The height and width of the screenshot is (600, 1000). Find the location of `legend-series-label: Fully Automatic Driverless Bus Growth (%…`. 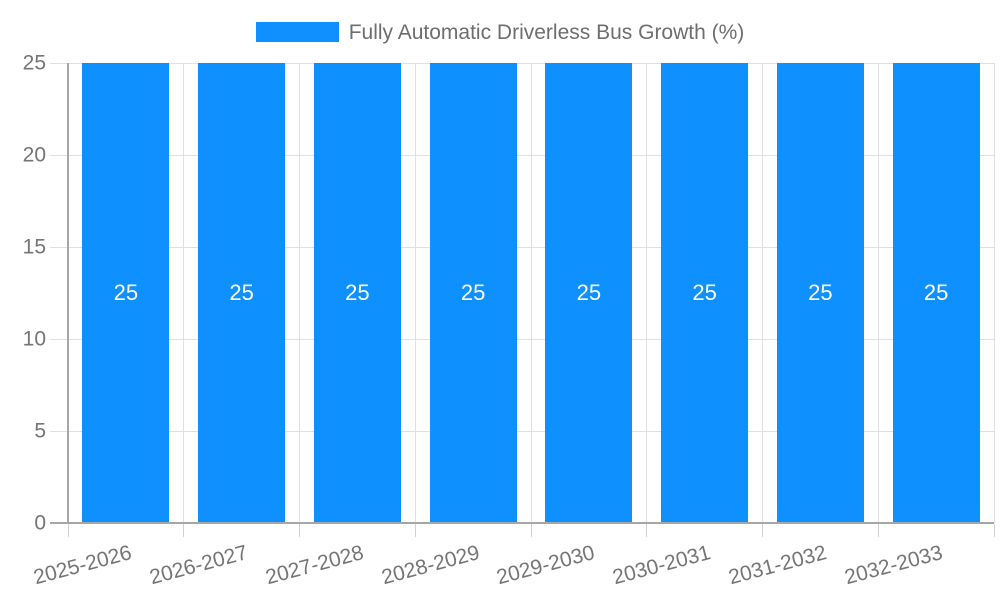

legend-series-label: Fully Automatic Driverless Bus Growth (%… is located at coordinates (546, 32).